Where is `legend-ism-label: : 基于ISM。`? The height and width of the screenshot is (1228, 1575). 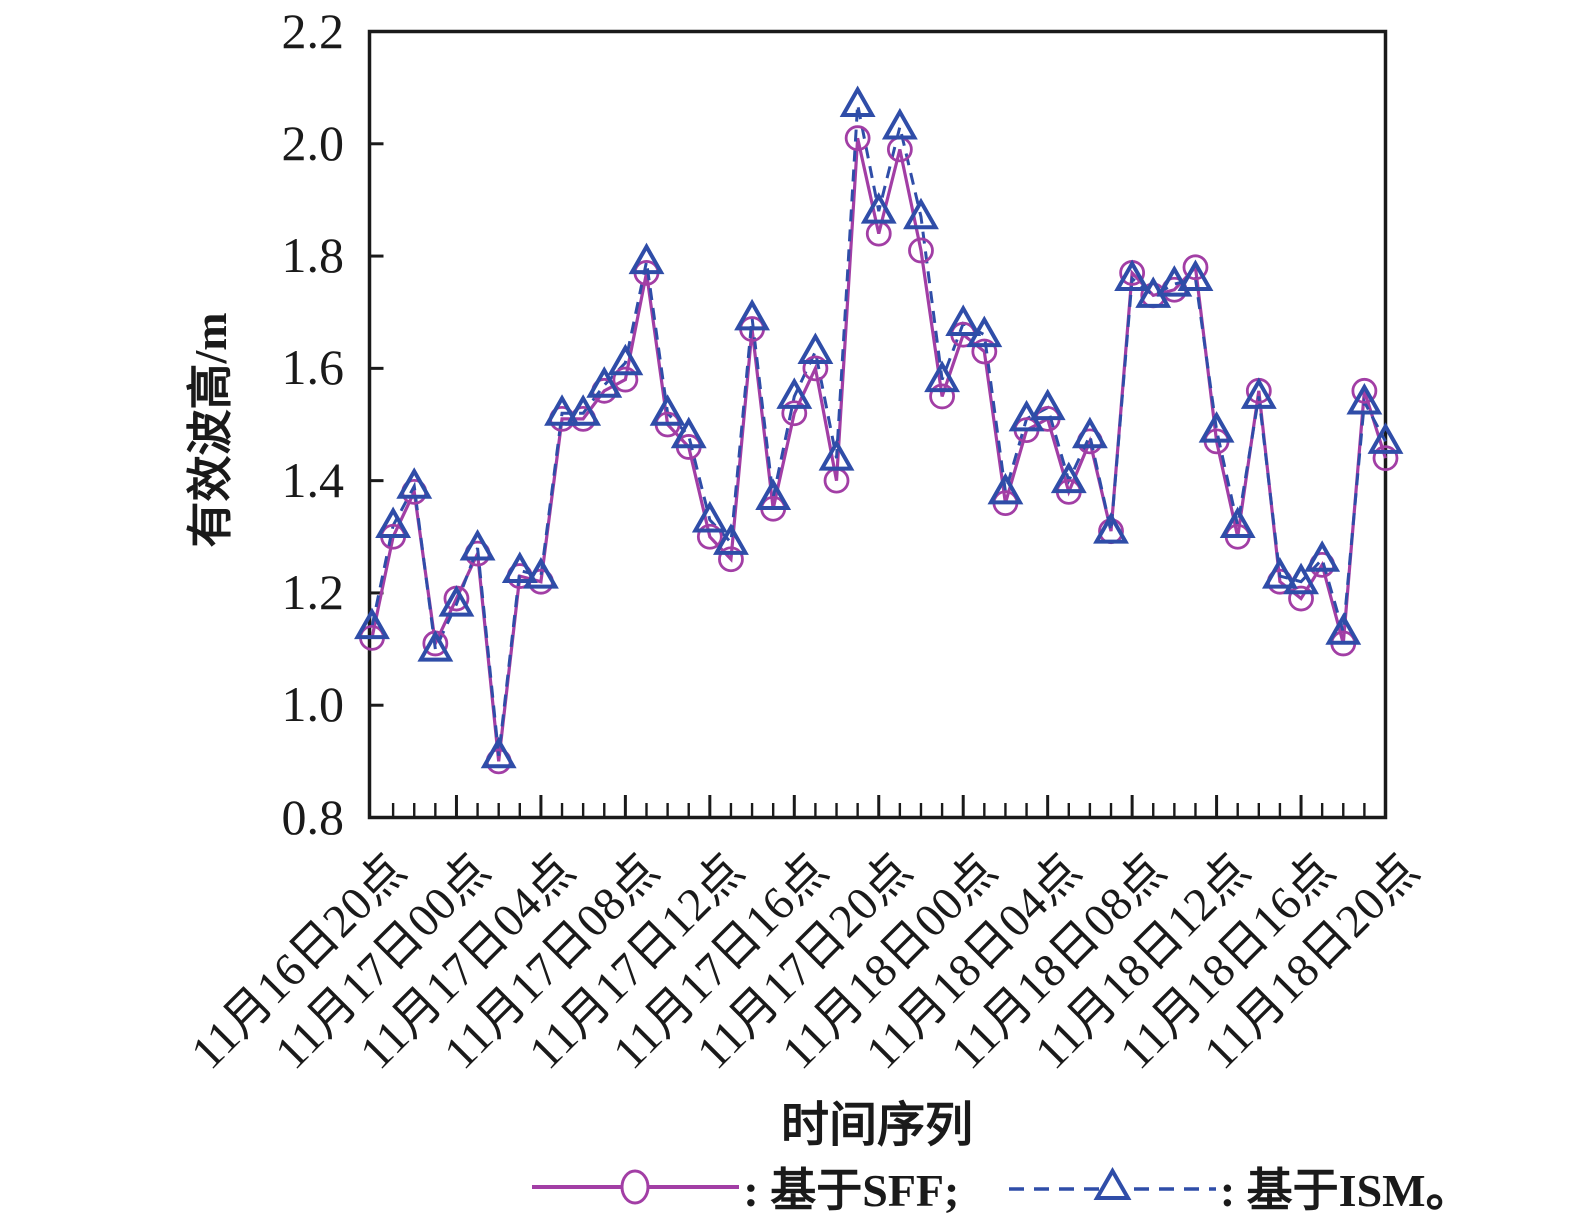 legend-ism-label: : 基于ISM。 is located at coordinates (1345, 1190).